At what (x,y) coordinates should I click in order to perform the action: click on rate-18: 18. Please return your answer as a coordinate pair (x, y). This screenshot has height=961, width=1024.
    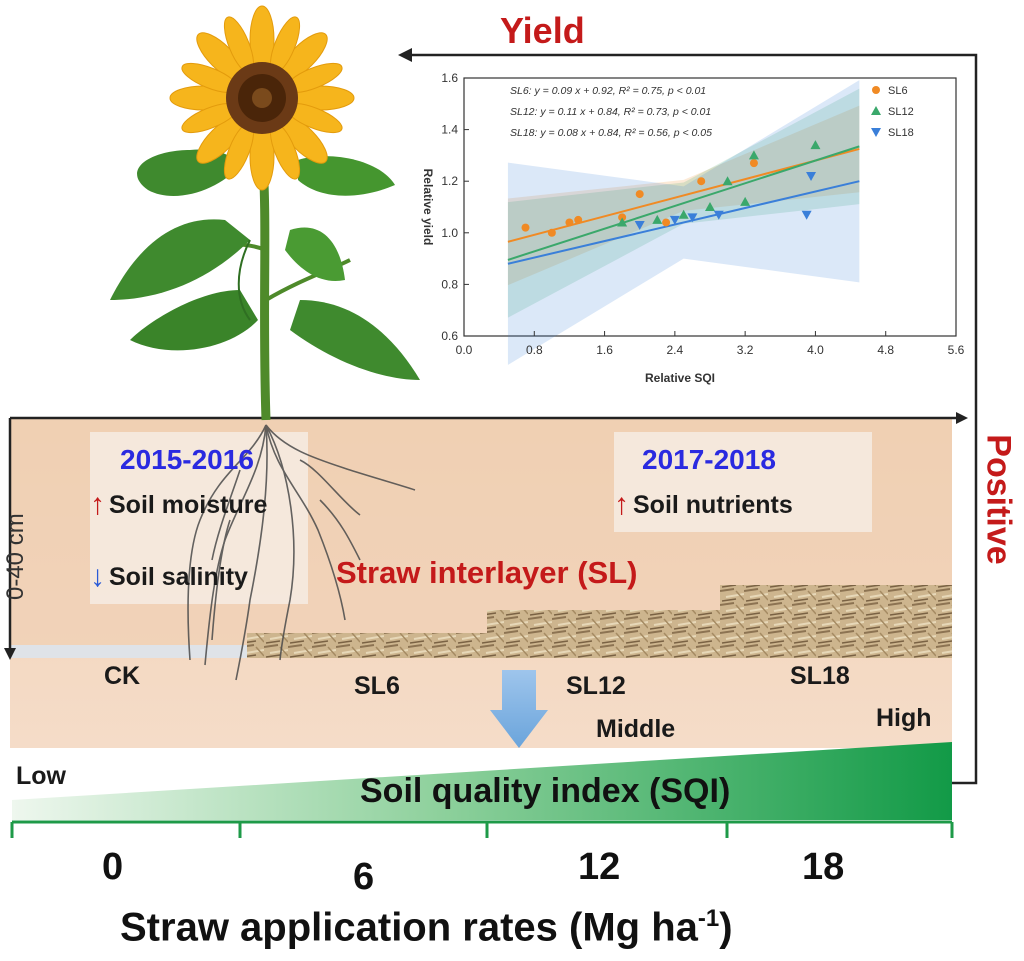
    Looking at the image, I should click on (823, 867).